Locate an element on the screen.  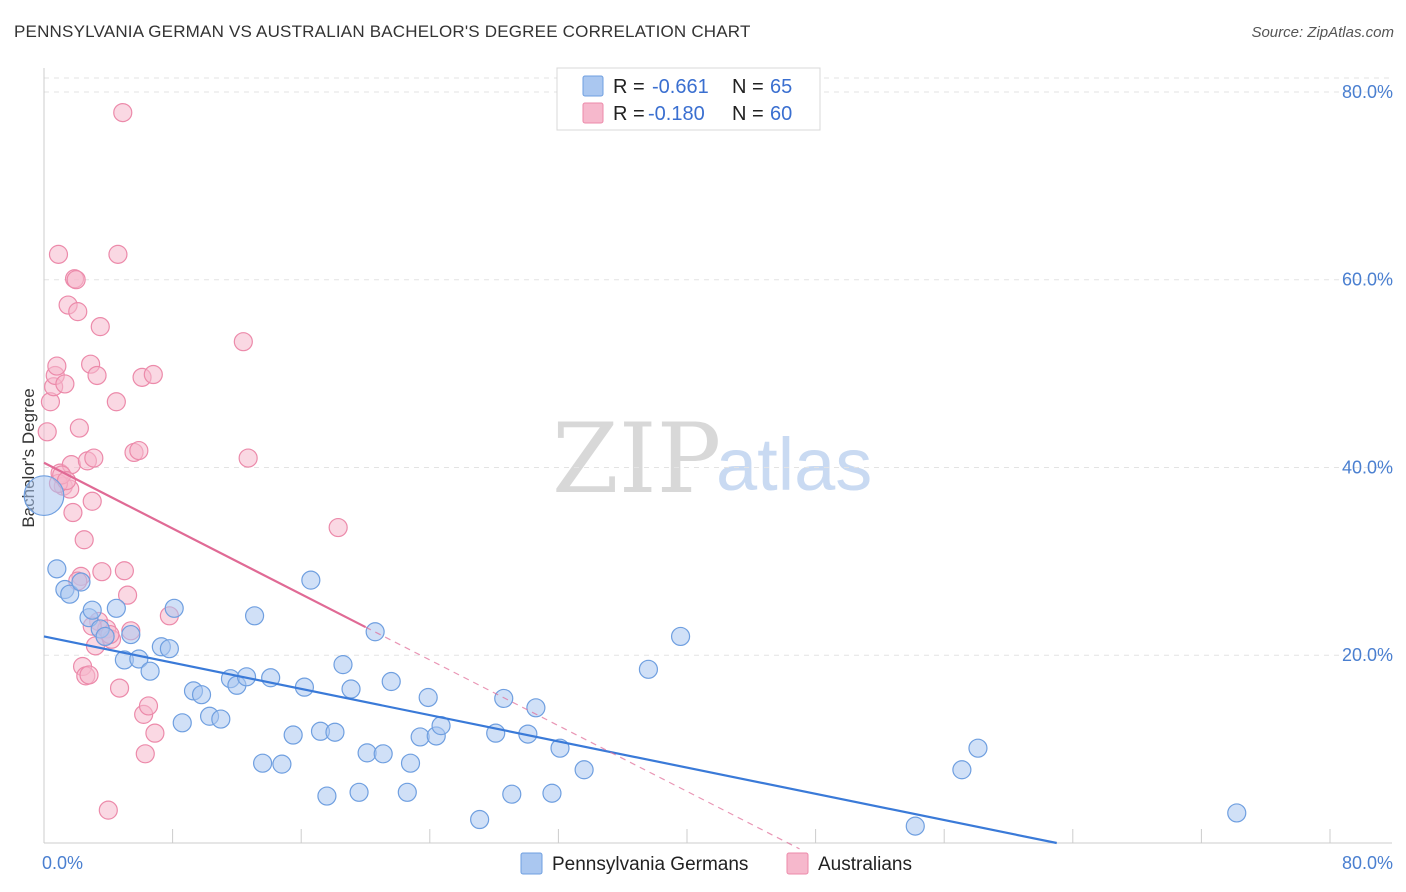
legend-n-label-pink: N = is located at coordinates (748, 114).